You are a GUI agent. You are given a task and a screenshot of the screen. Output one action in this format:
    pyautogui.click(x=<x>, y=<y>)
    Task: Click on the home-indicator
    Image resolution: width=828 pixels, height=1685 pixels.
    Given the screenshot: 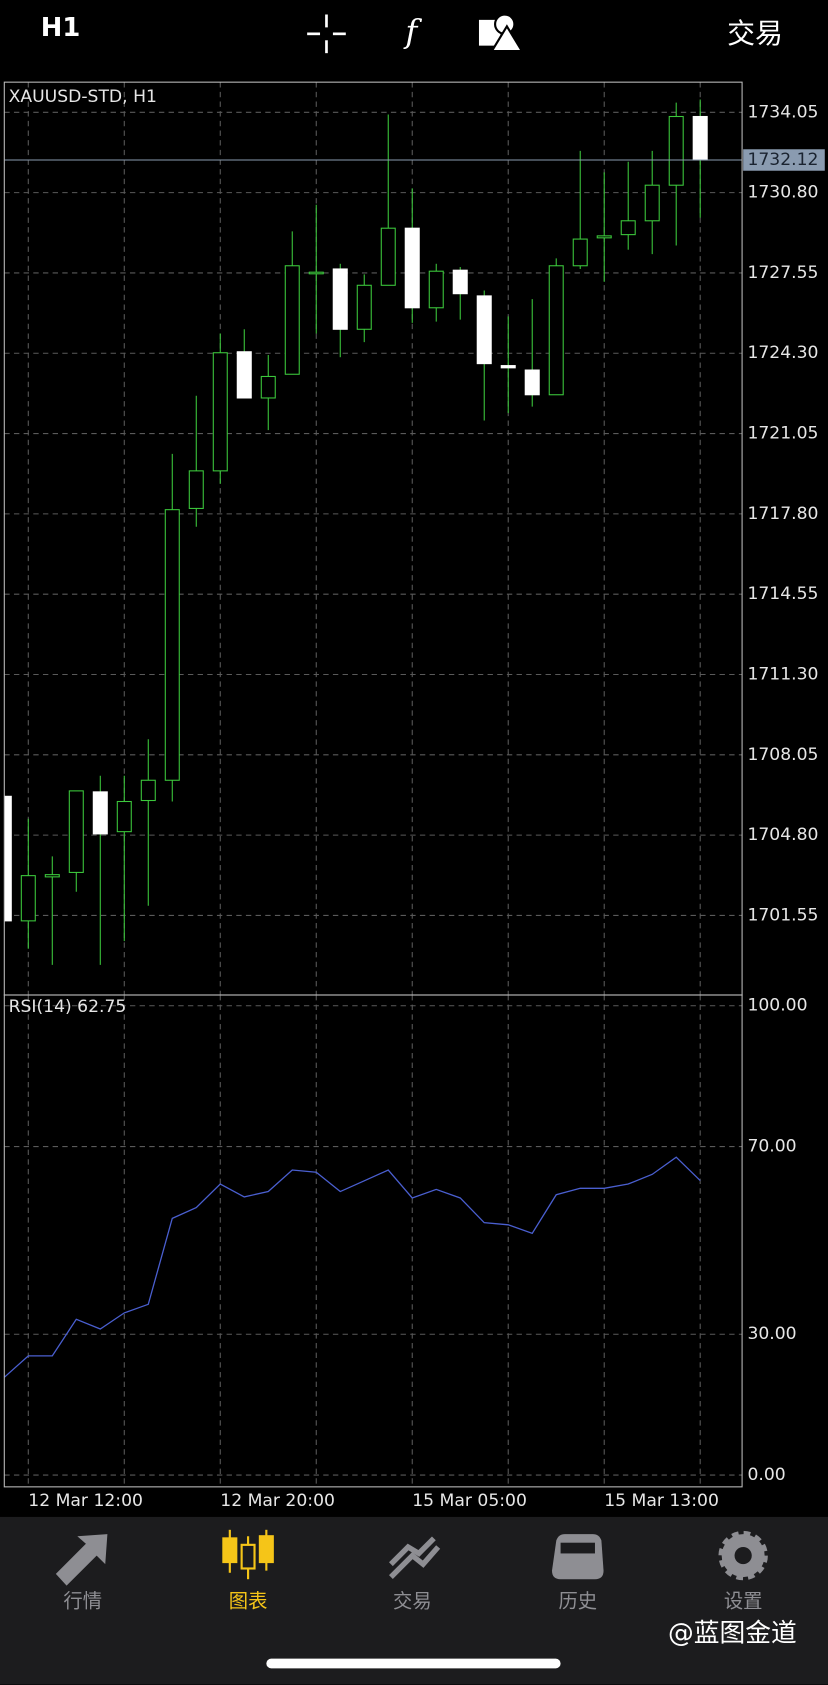 What is the action you would take?
    pyautogui.click(x=413, y=1663)
    